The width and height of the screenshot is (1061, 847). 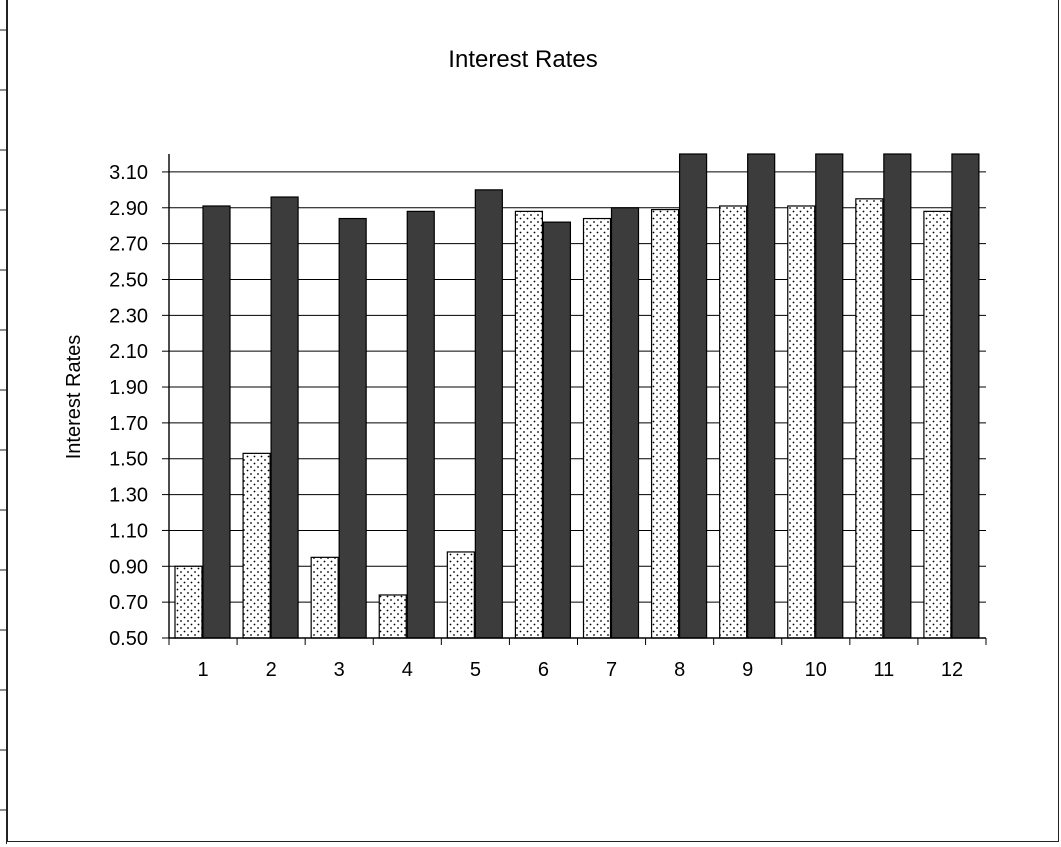 What do you see at coordinates (128, 209) in the screenshot?
I see `y-tick-label: 2.90` at bounding box center [128, 209].